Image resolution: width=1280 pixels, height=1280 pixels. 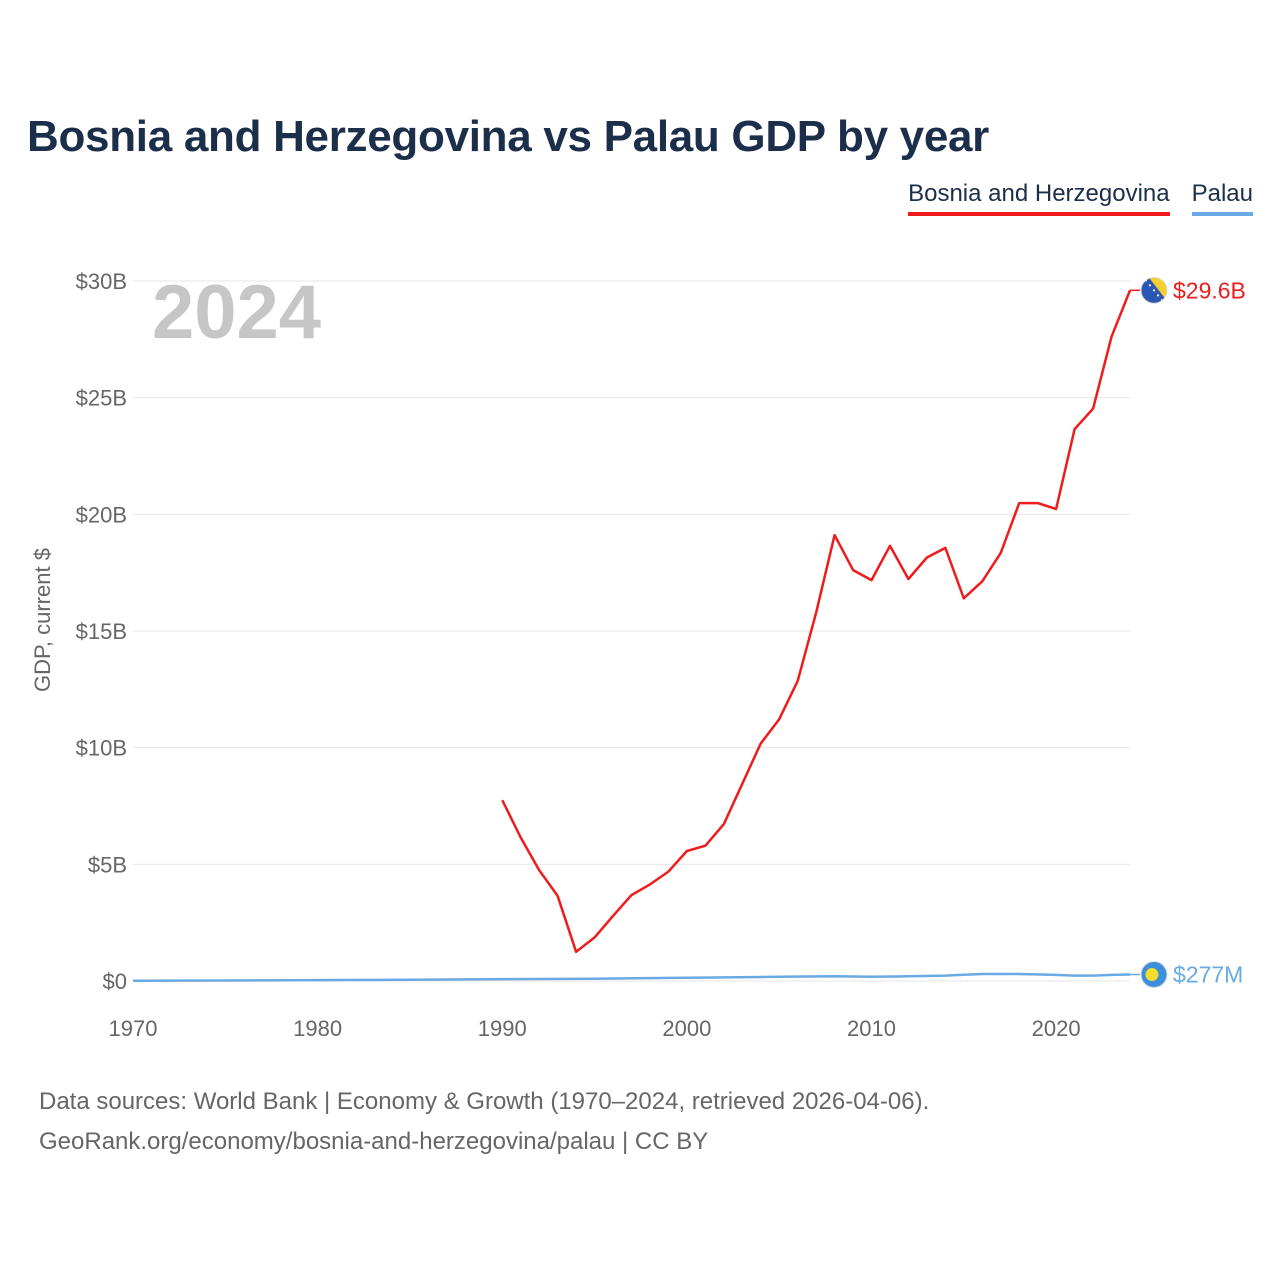 I want to click on x-tick-label: 1970, so click(x=133, y=1028).